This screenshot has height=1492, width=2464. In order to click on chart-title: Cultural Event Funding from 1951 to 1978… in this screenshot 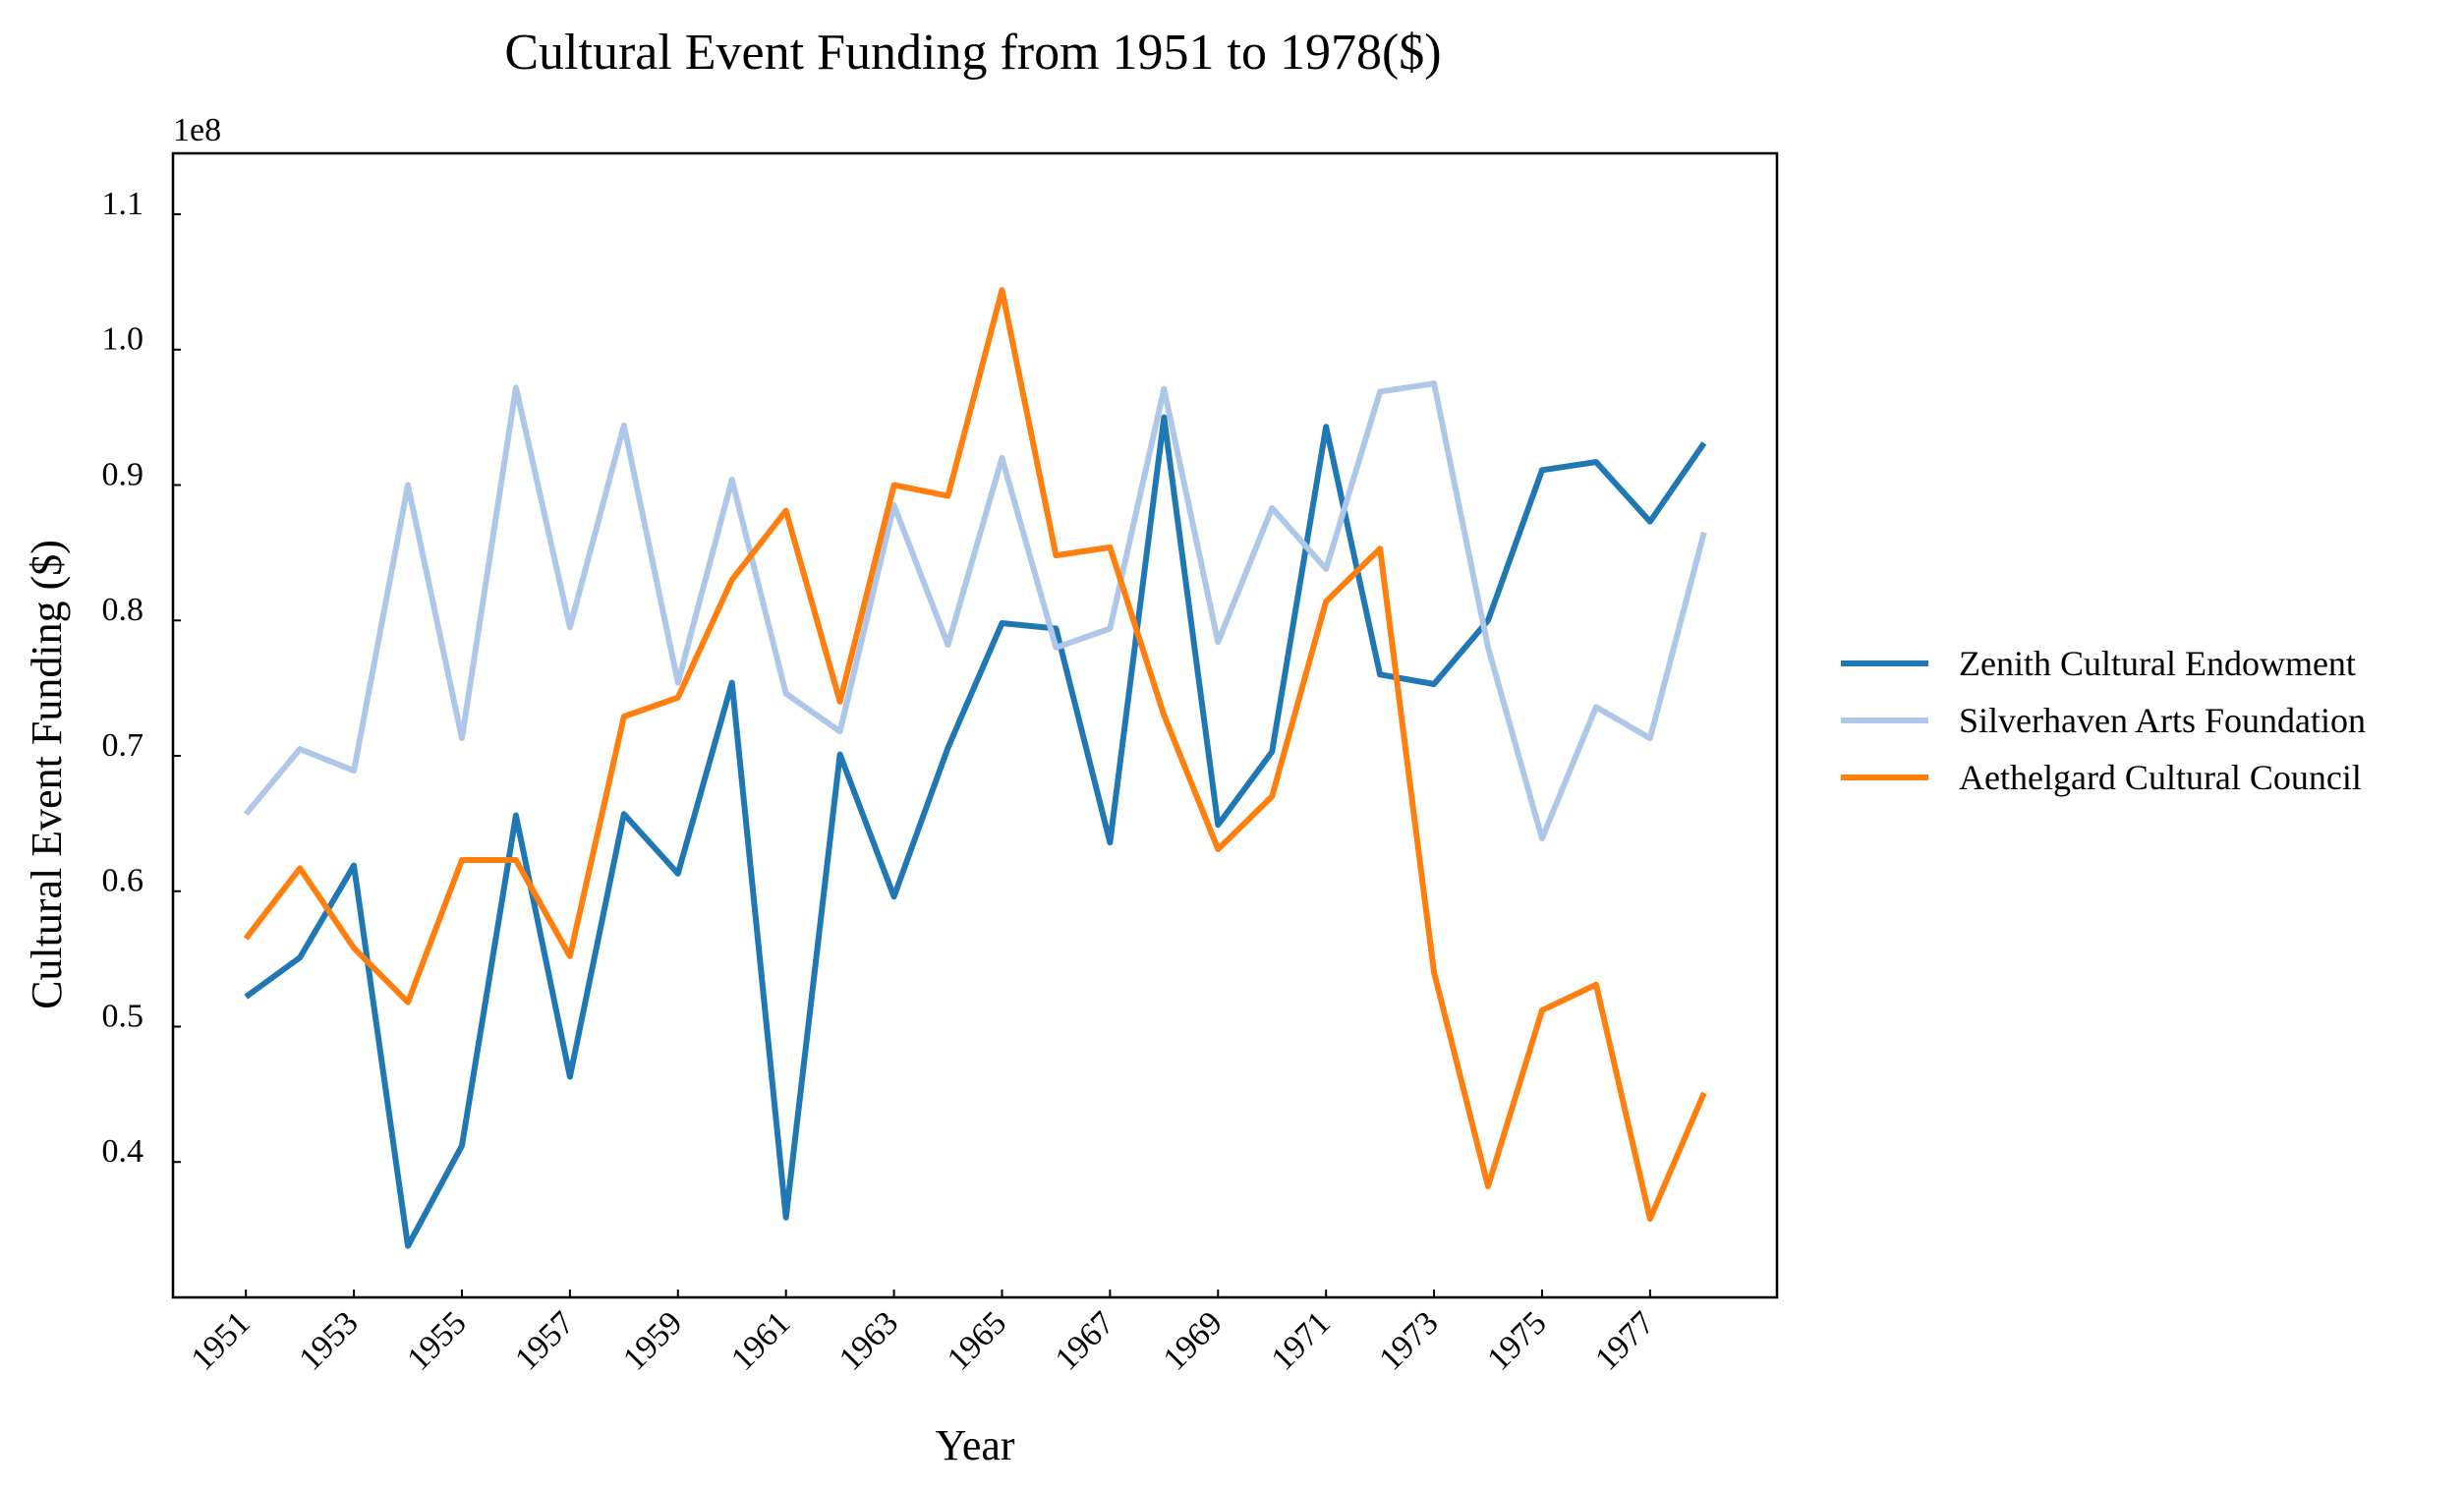, I will do `click(972, 53)`.